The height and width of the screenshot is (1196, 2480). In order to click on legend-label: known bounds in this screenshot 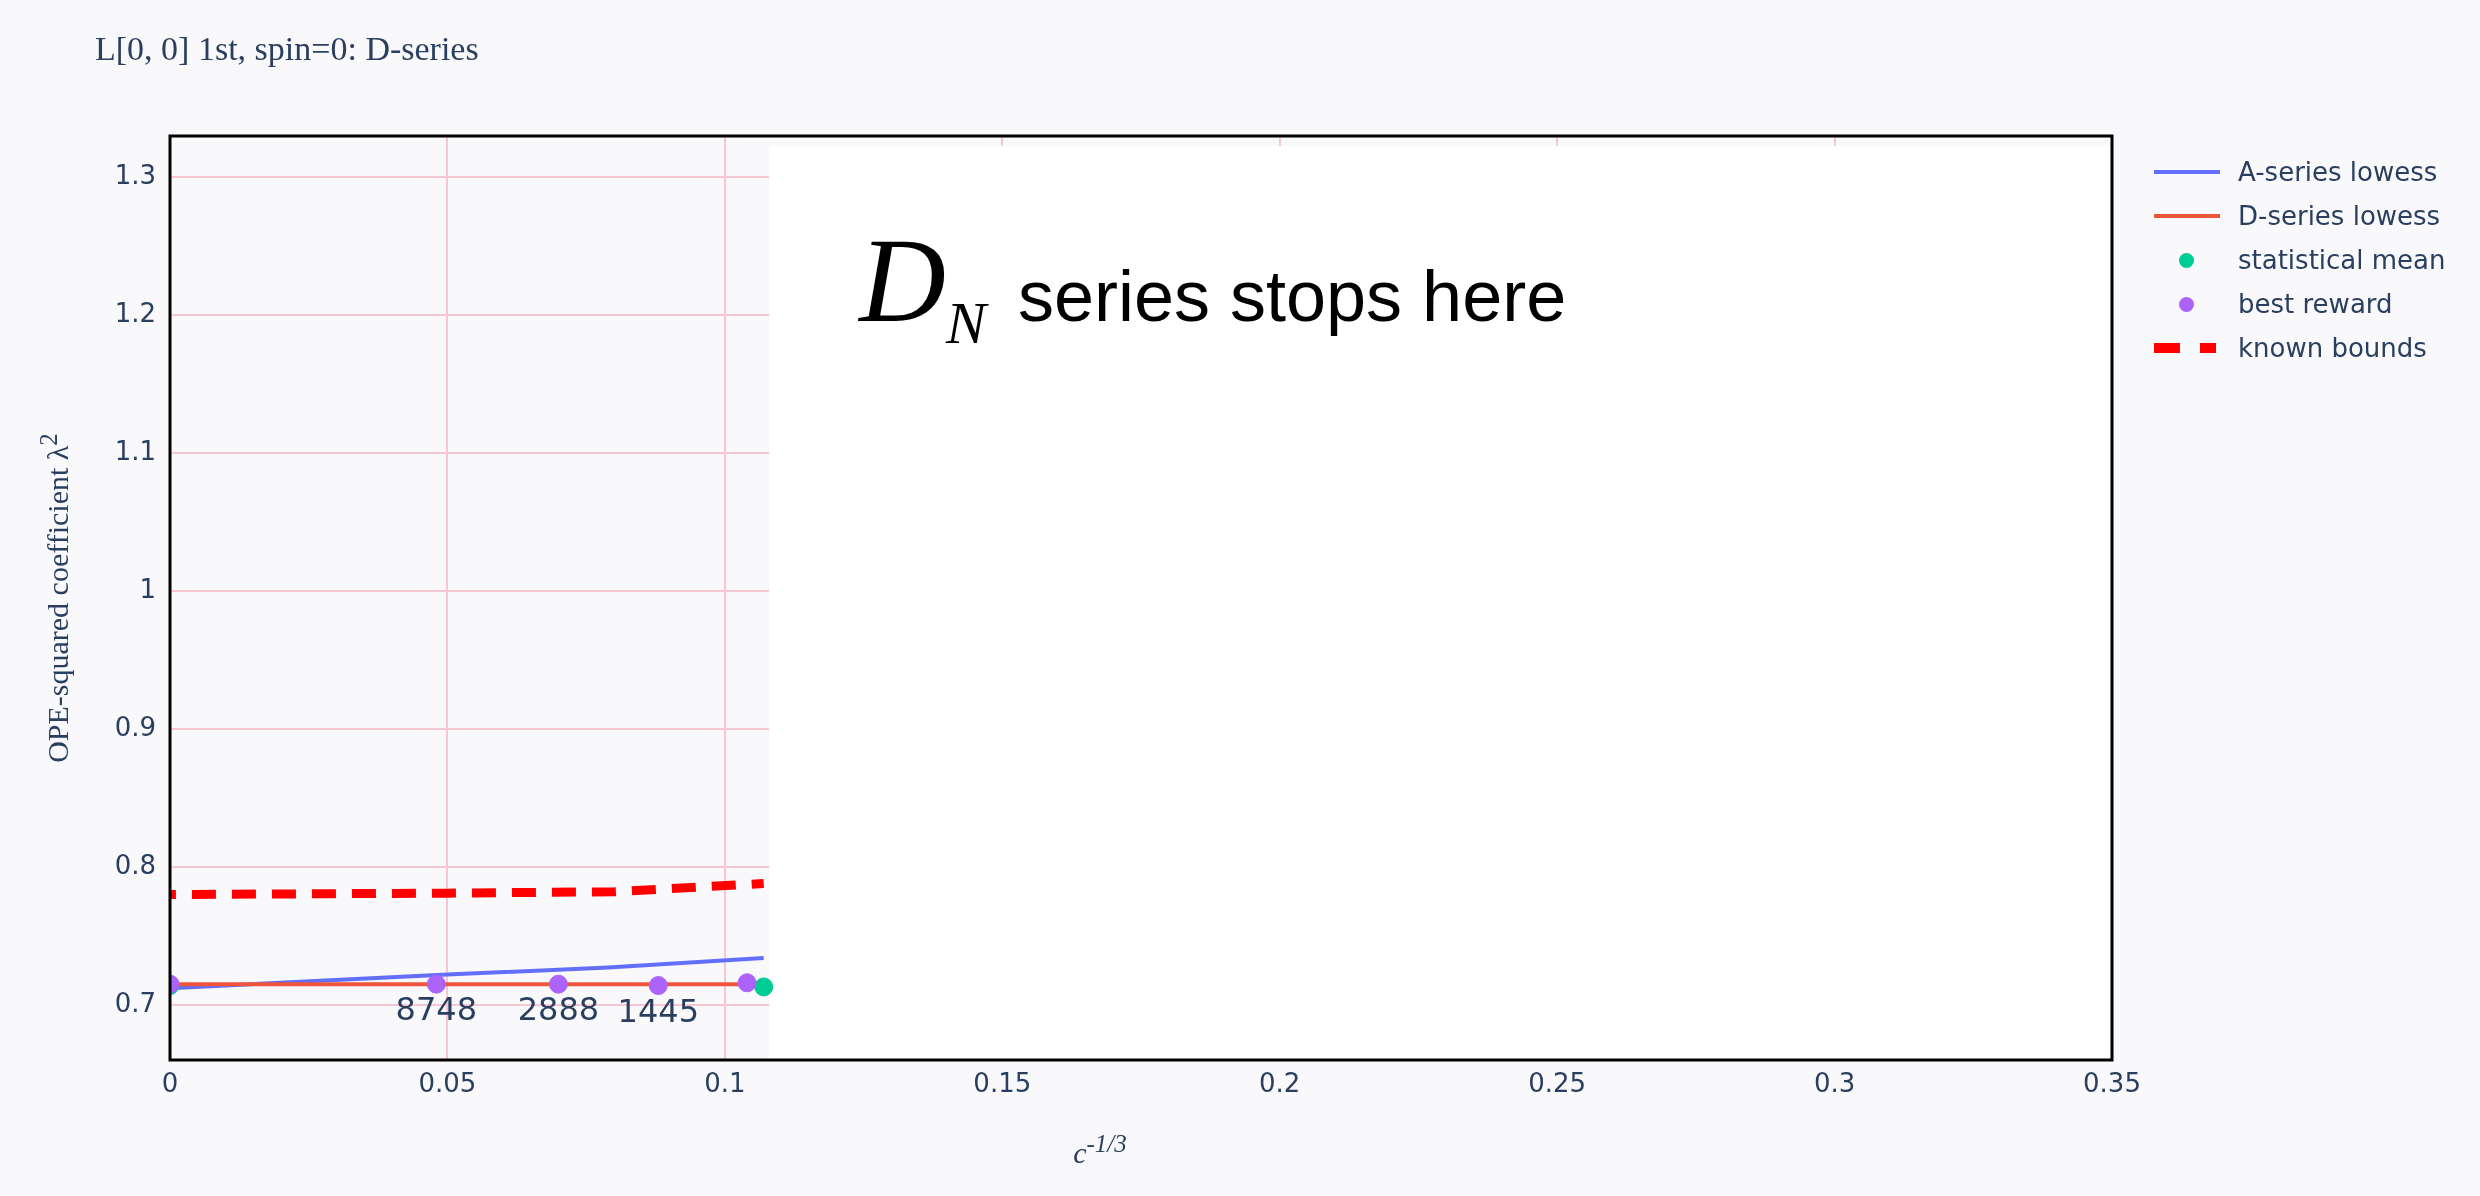, I will do `click(2332, 348)`.